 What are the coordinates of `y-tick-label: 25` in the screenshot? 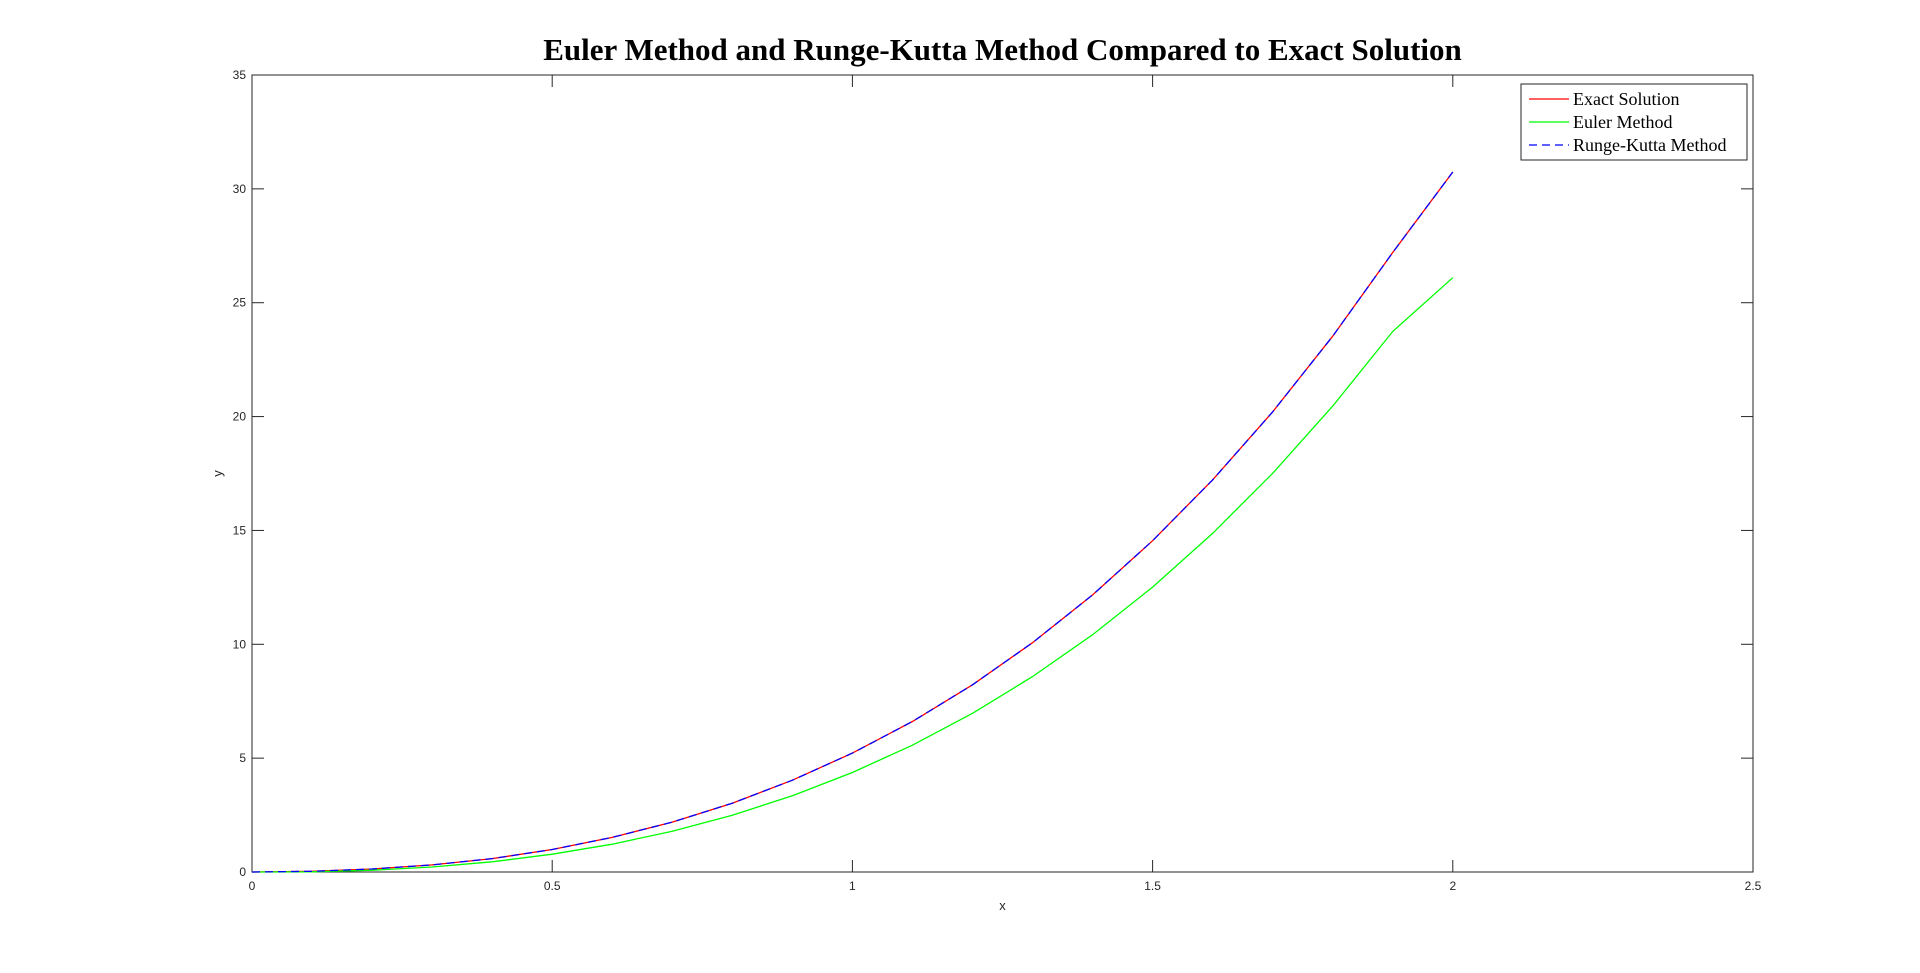 It's located at (240, 303).